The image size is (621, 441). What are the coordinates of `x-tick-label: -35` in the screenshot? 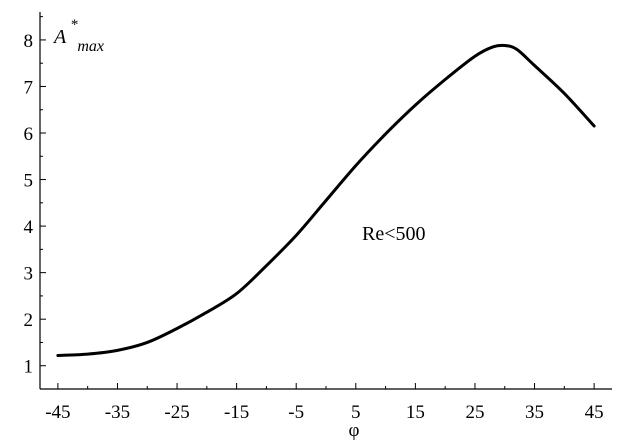 It's located at (117, 412).